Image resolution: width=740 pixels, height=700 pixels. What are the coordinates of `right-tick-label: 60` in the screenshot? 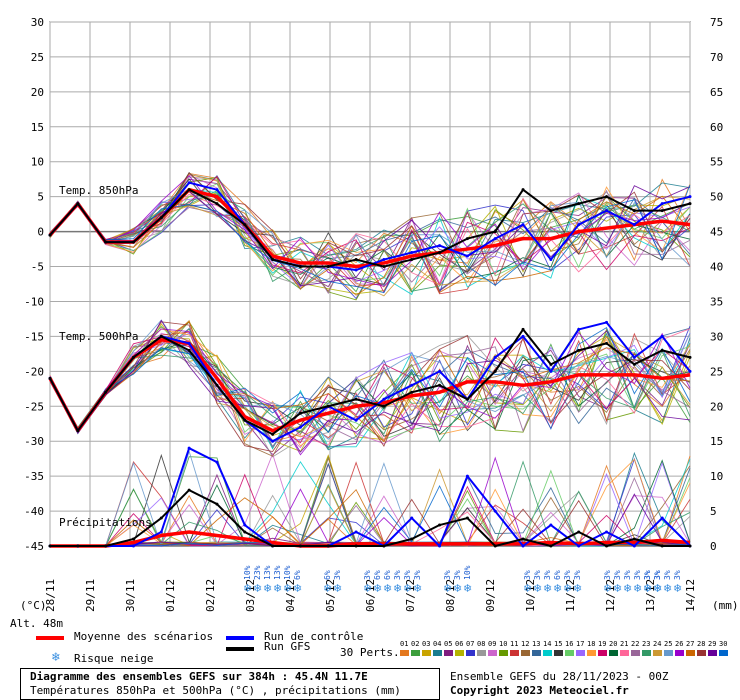 It's located at (716, 127).